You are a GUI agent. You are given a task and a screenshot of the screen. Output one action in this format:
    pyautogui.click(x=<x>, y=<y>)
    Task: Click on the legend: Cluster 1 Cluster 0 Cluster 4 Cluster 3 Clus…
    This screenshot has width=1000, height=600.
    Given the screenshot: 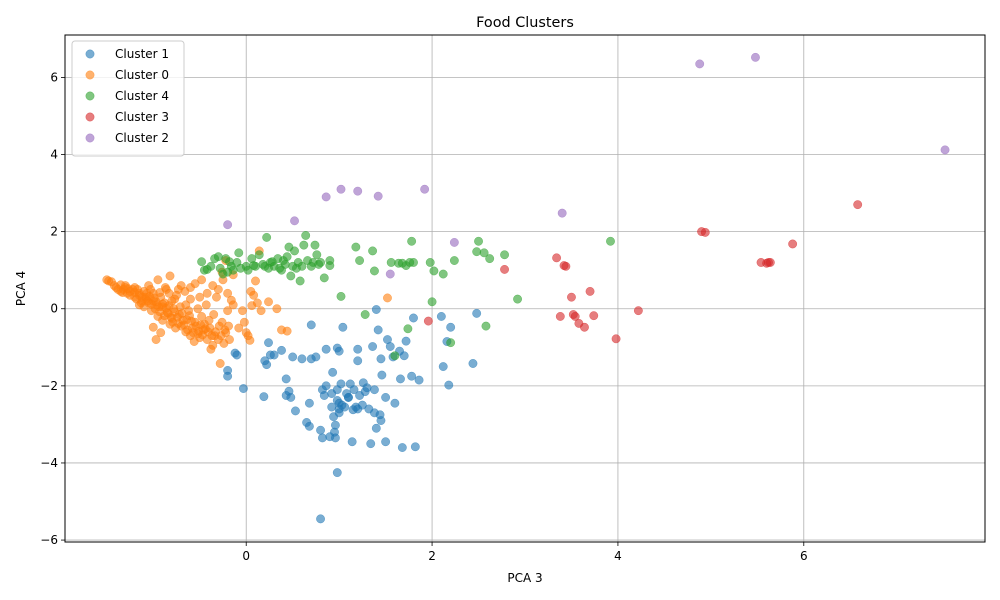 What is the action you would take?
    pyautogui.click(x=128, y=98)
    